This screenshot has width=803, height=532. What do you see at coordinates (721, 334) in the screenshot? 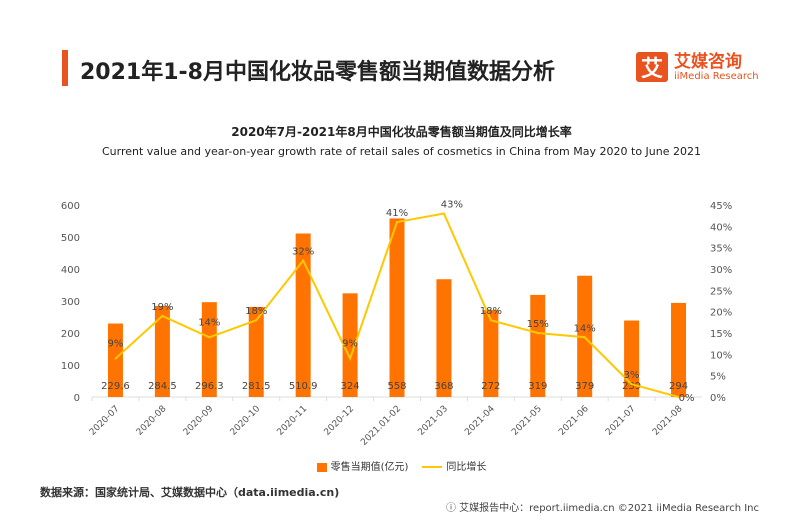
I see `right-tick-label: 15%` at bounding box center [721, 334].